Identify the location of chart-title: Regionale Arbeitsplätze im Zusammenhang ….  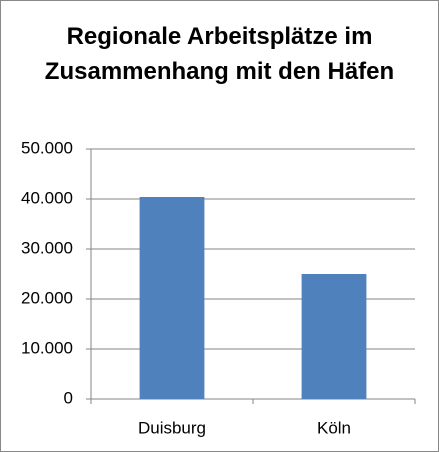
(219, 54).